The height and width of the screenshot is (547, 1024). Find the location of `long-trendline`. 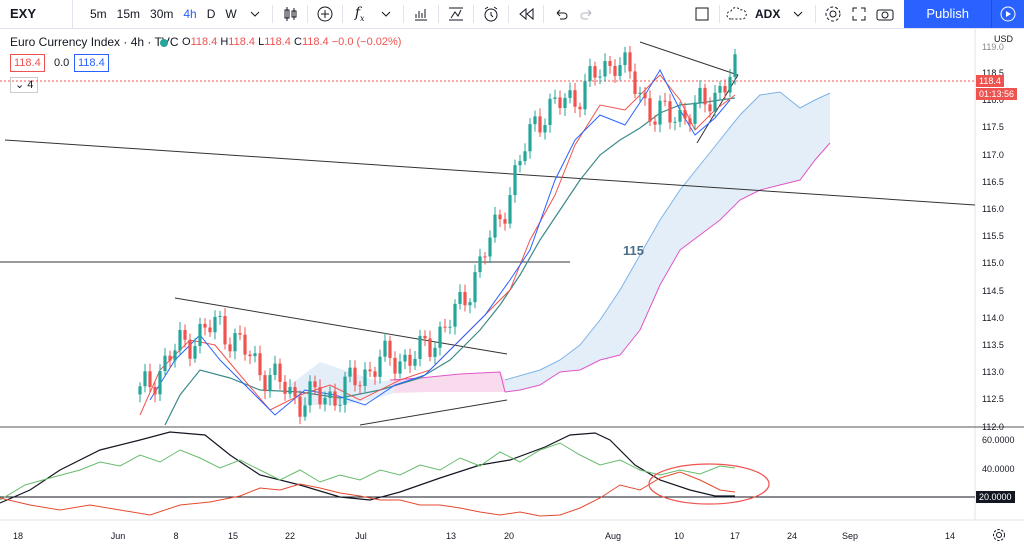

long-trendline is located at coordinates (490, 172).